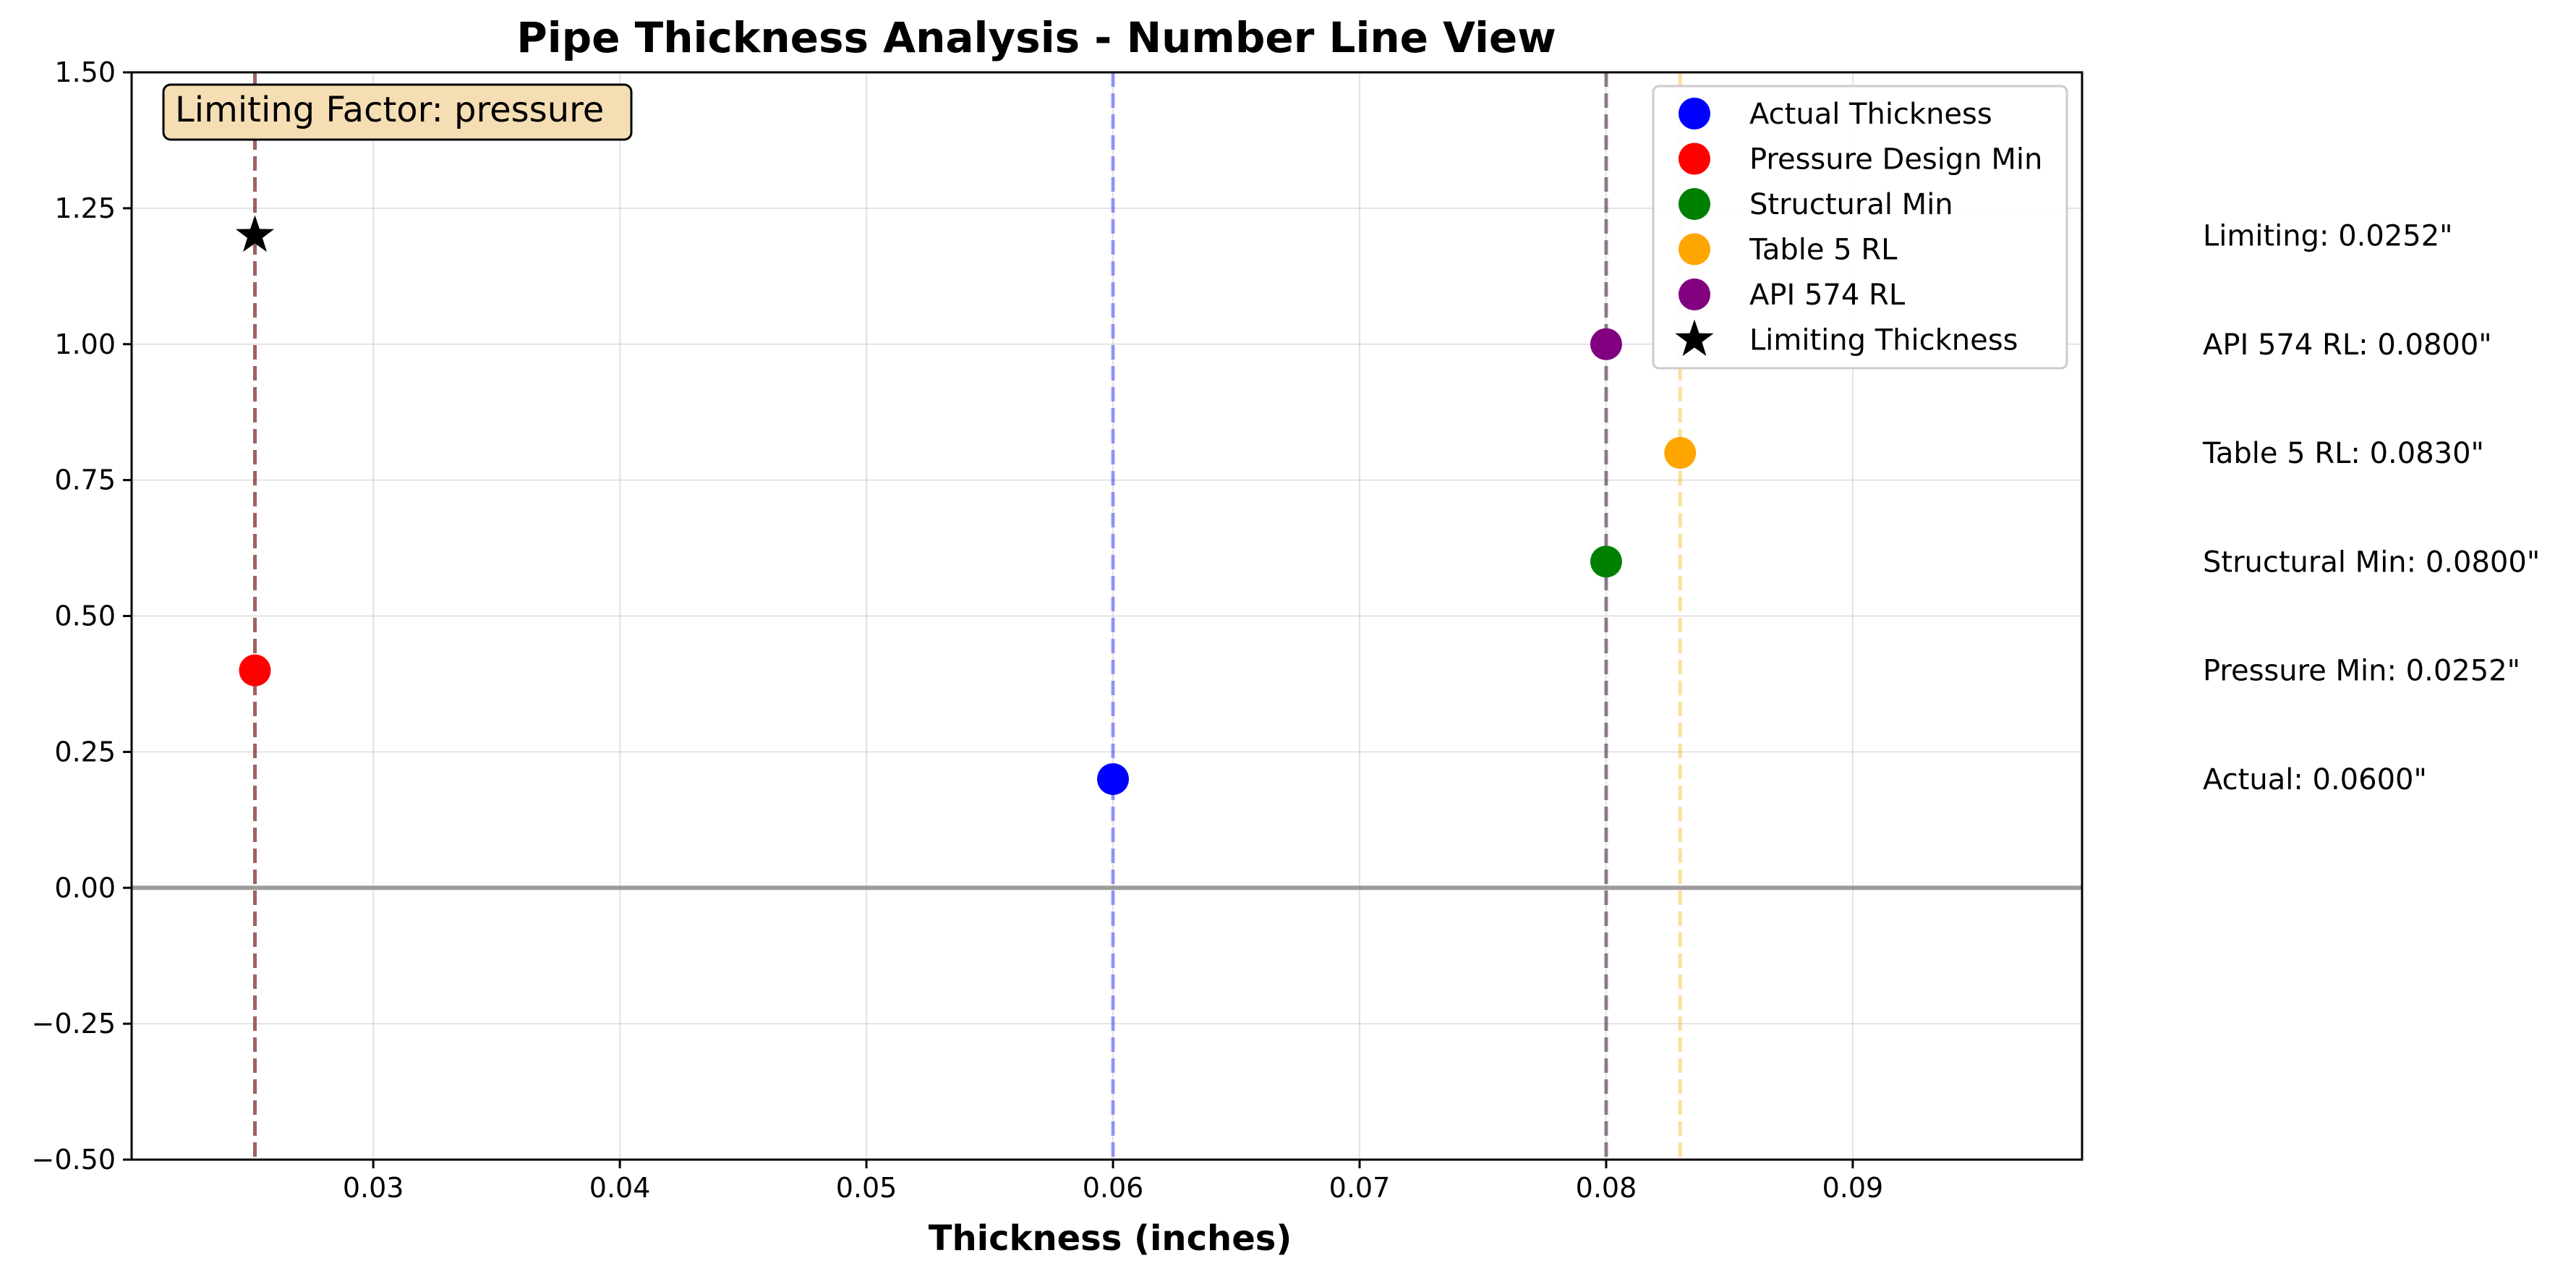  I want to click on y-tick-label: −0.25, so click(74, 1024).